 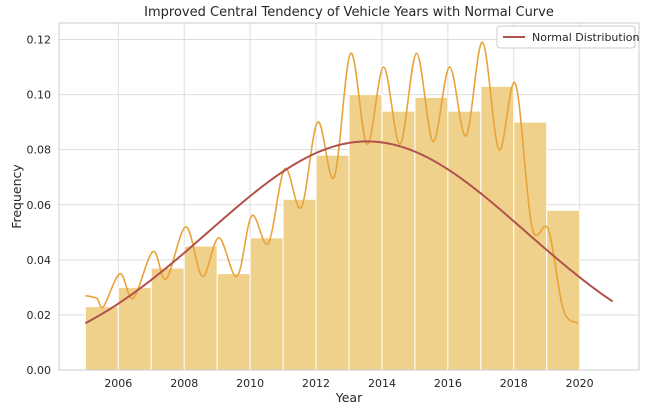 I want to click on y-tick-label: 0.02, so click(x=39, y=315).